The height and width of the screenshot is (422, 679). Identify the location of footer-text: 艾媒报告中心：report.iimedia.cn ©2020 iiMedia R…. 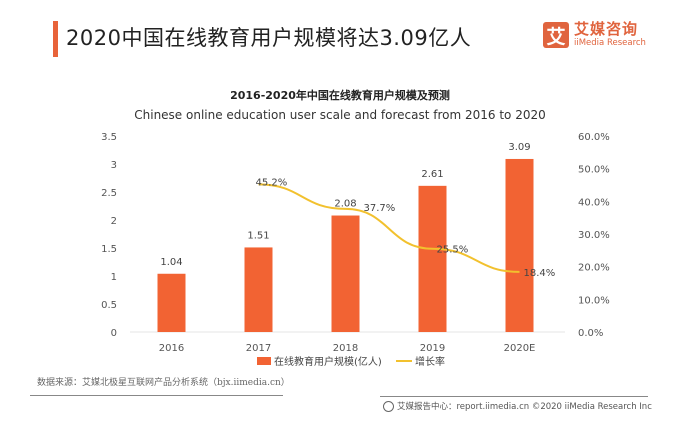
(524, 407).